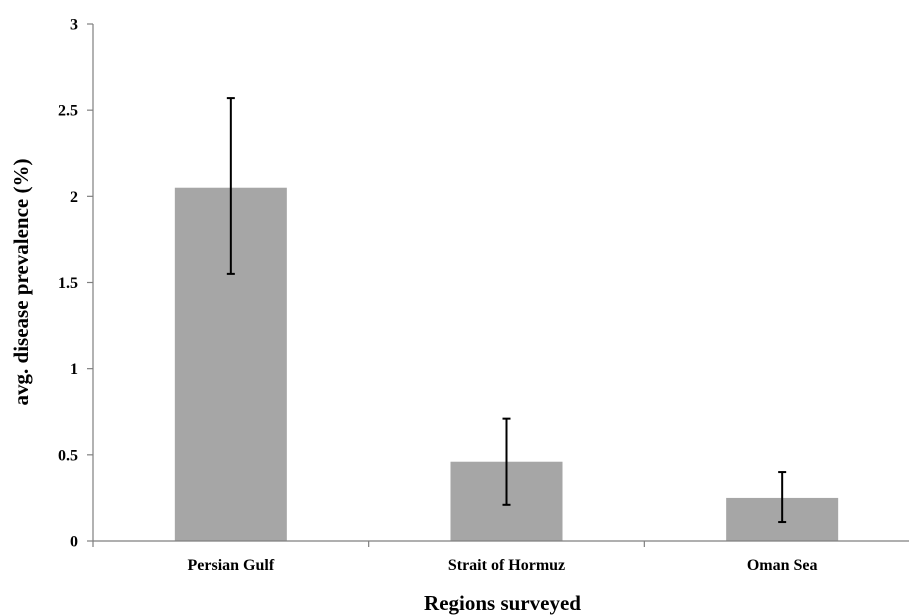  What do you see at coordinates (68, 283) in the screenshot?
I see `y-tick-label: 1.5` at bounding box center [68, 283].